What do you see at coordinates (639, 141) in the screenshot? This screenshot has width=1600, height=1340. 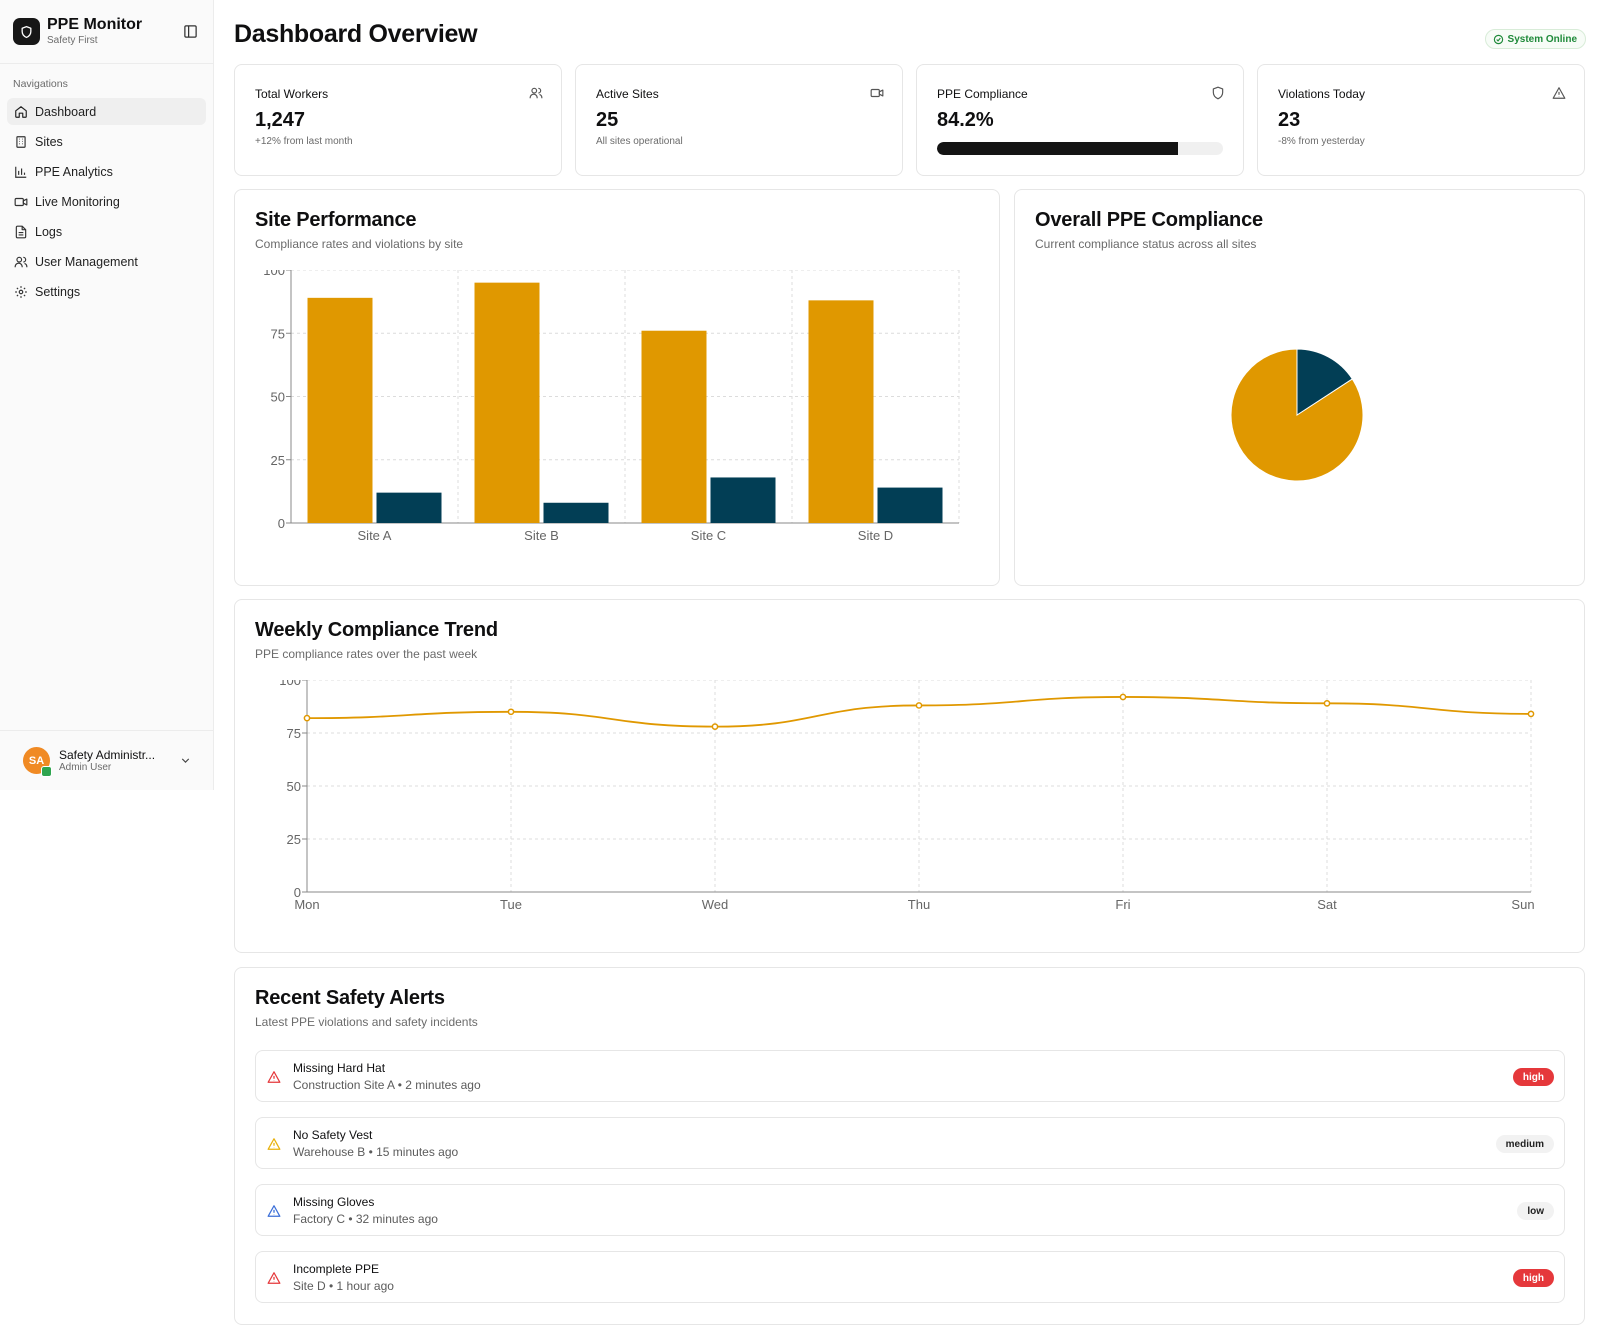 I see `stat-note: All sites operational` at bounding box center [639, 141].